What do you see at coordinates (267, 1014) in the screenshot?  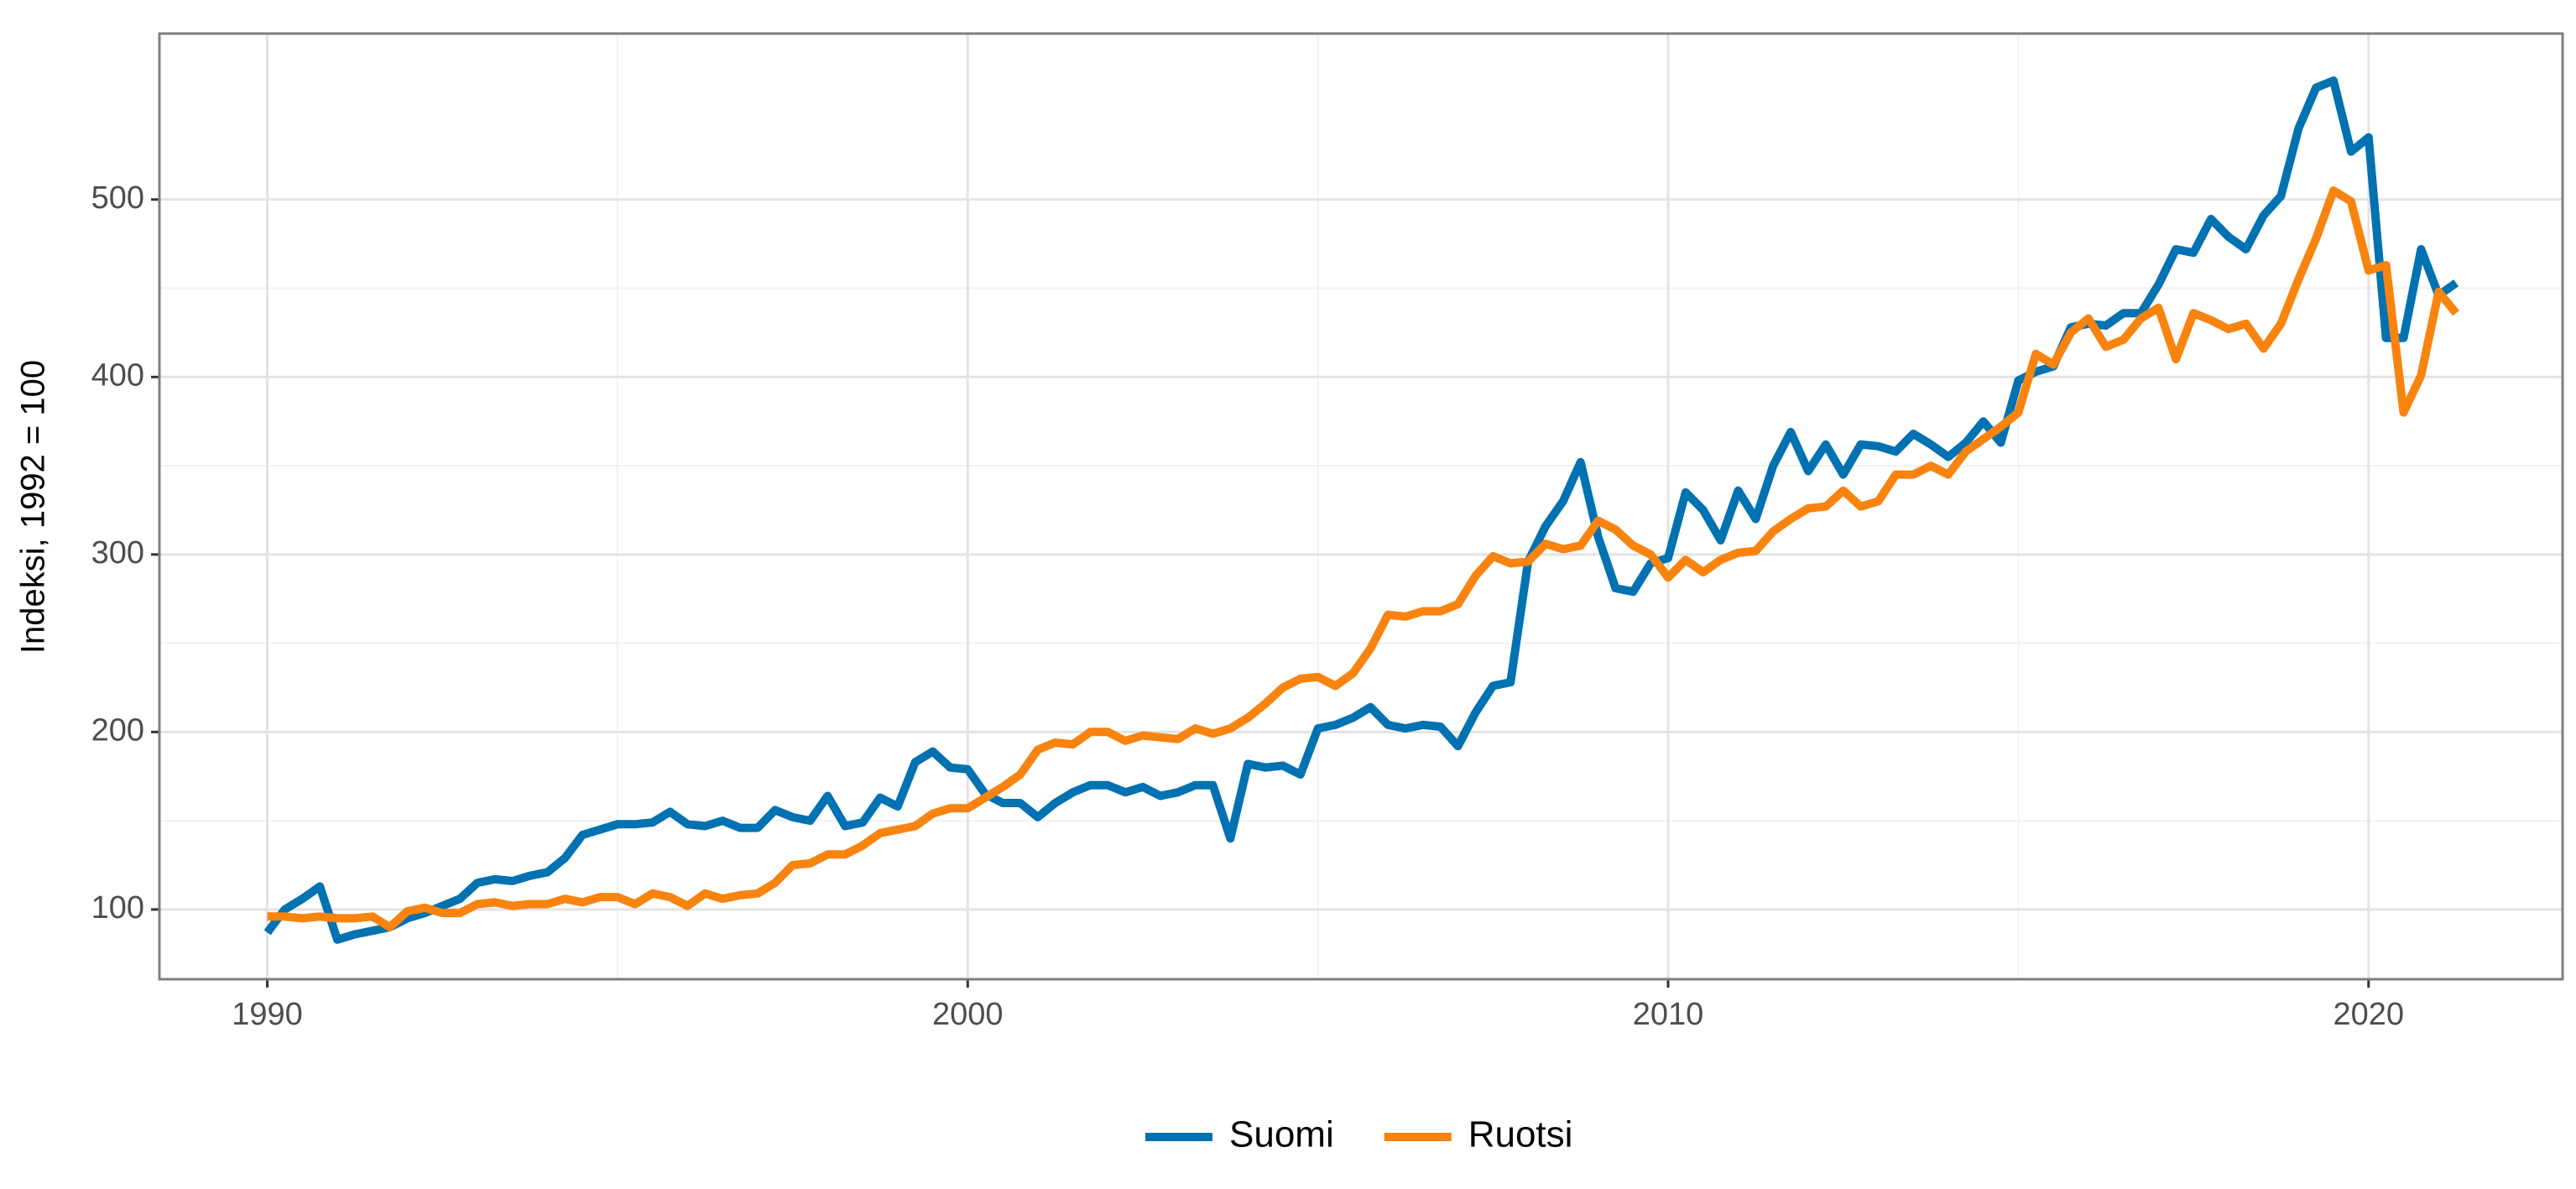 I see `x-tick-label: 1990` at bounding box center [267, 1014].